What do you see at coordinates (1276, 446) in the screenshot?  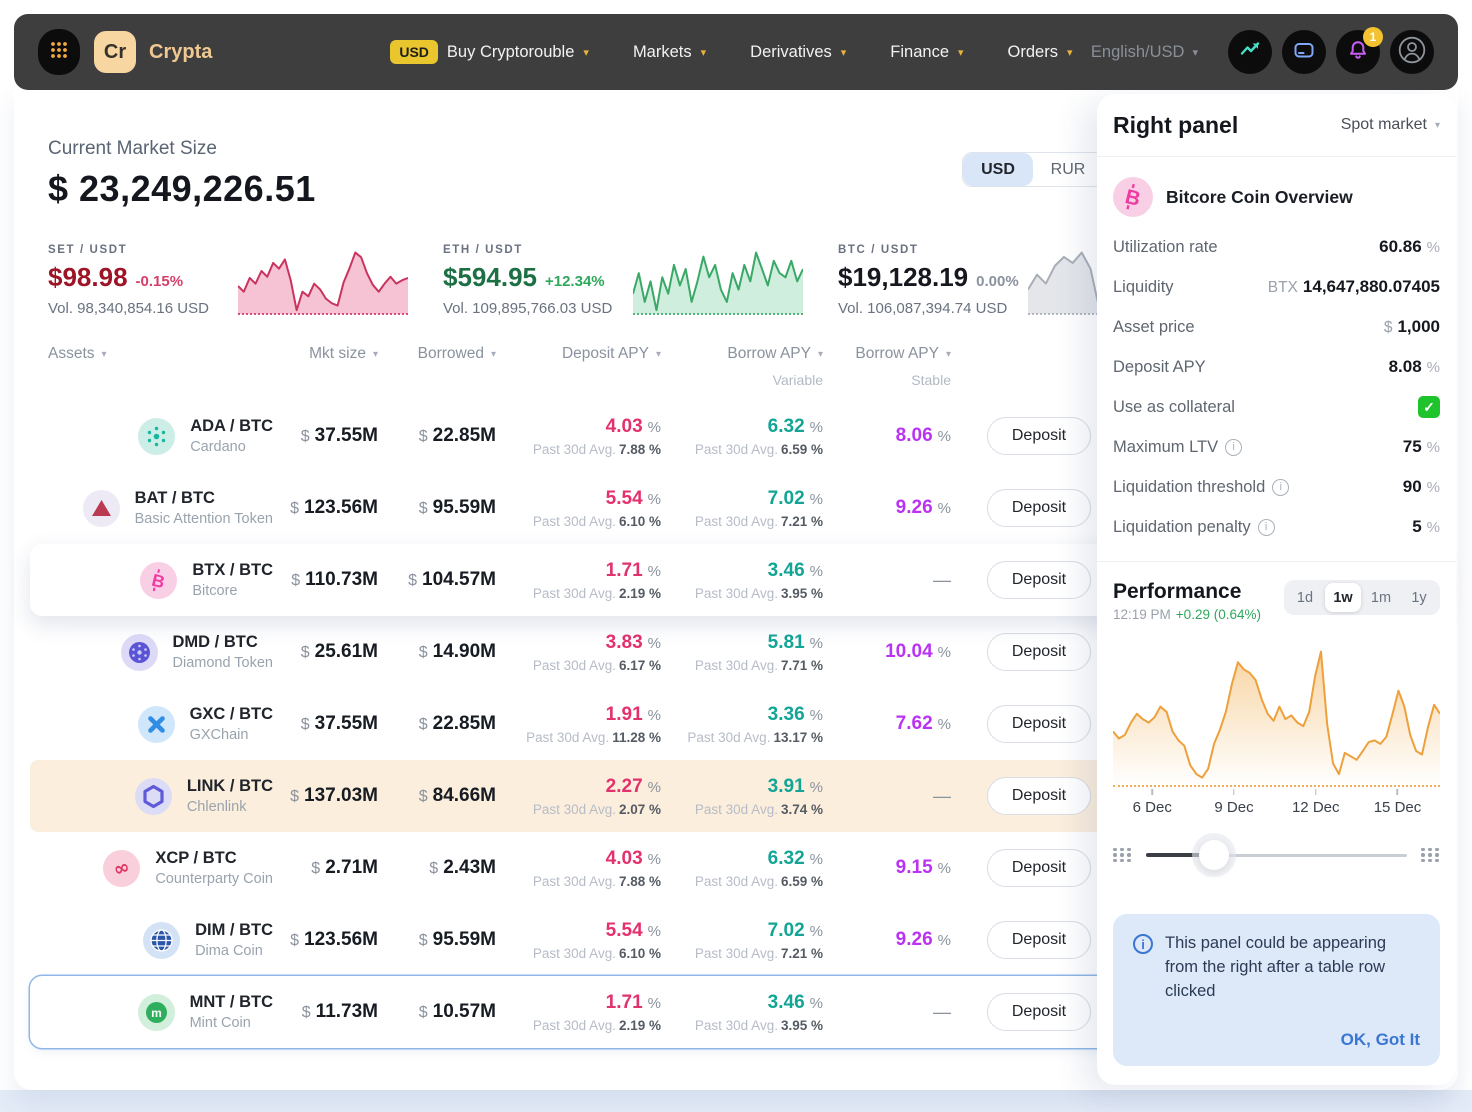 I see `stat-maximum-ltv: Maximum LTV i 75%` at bounding box center [1276, 446].